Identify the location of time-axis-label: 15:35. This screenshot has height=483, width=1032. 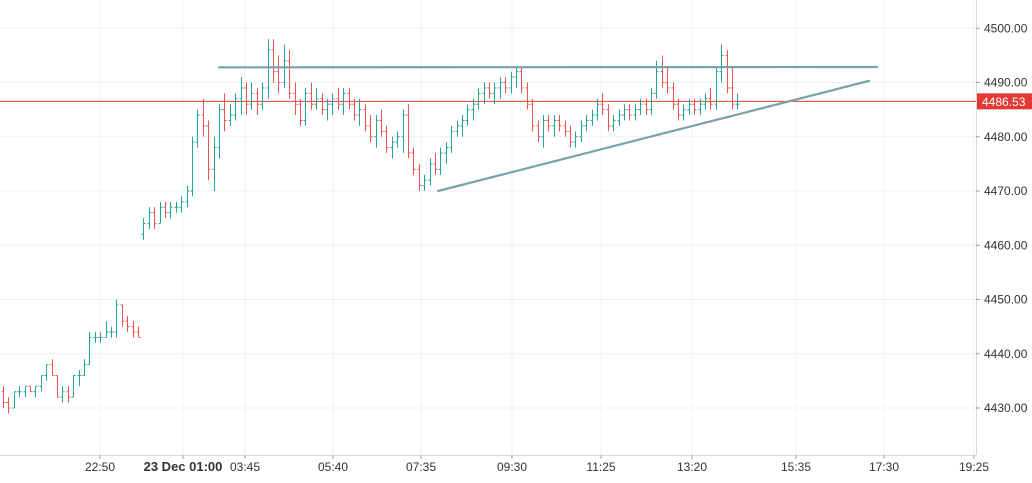
(796, 467).